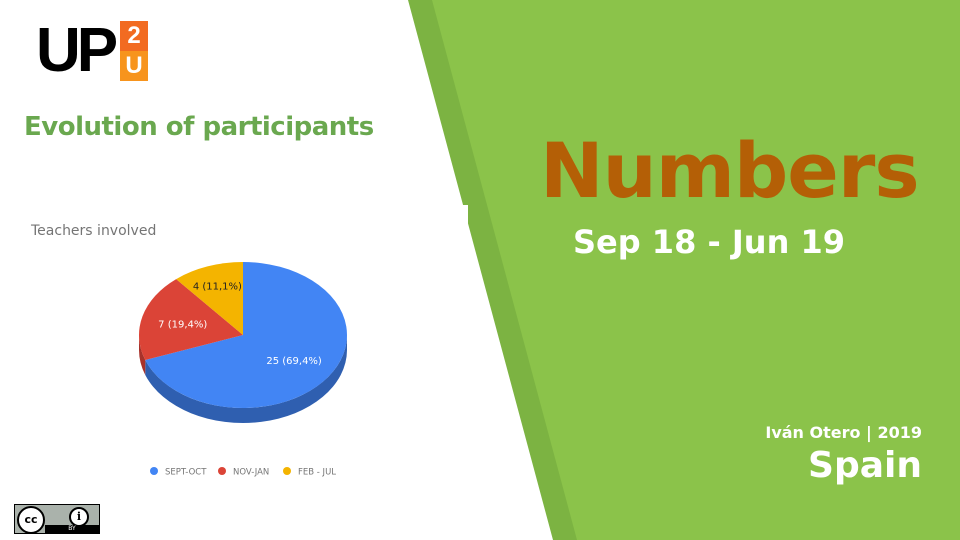 This screenshot has width=960, height=540. I want to click on pie-slice-feb-jul, so click(209, 298).